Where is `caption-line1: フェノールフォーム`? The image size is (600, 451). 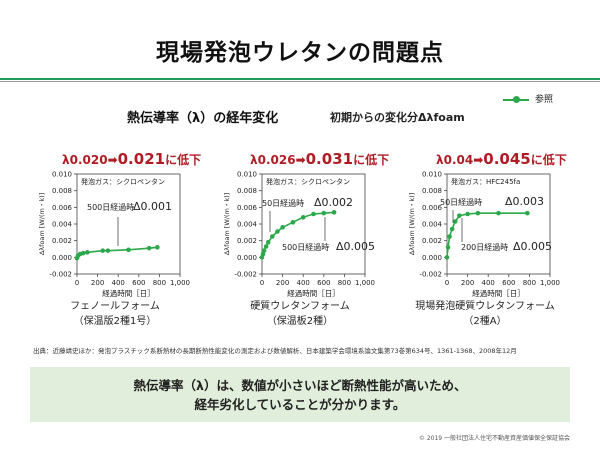 caption-line1: フェノールフォーム is located at coordinates (115, 306).